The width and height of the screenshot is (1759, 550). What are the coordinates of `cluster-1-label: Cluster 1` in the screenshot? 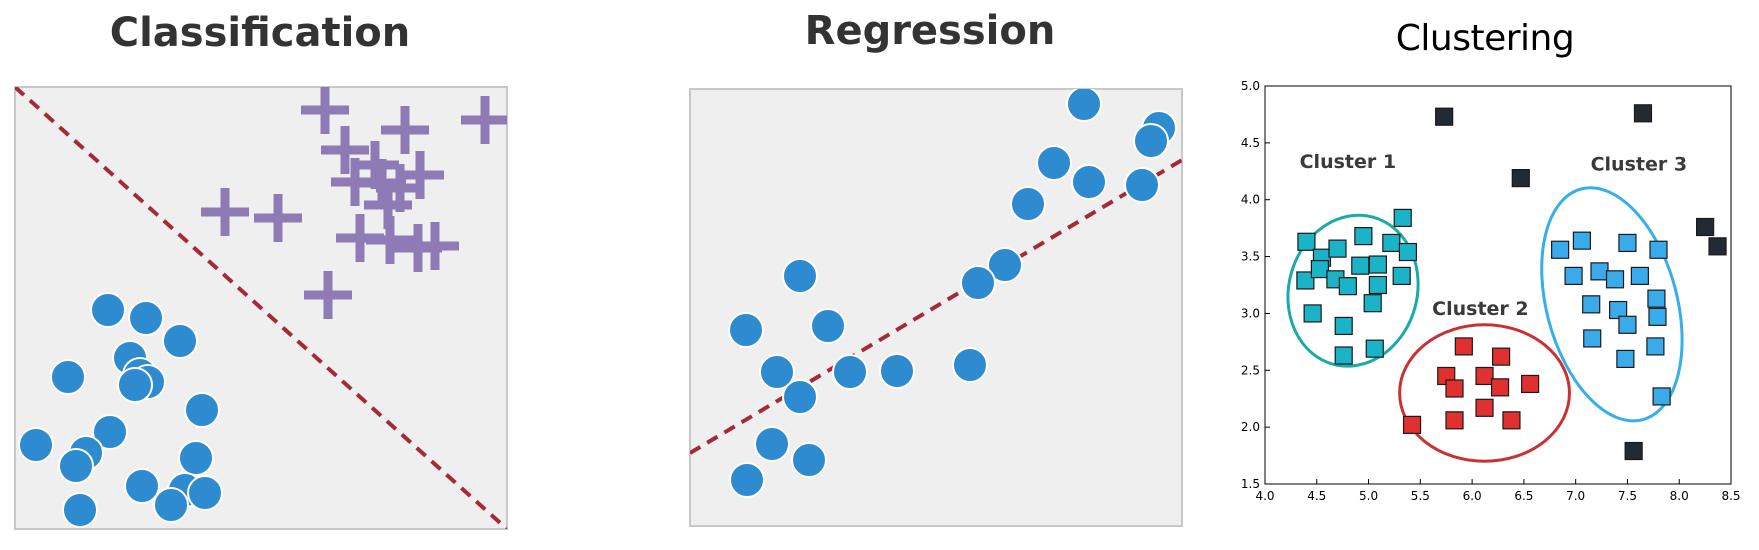 It's located at (1348, 162).